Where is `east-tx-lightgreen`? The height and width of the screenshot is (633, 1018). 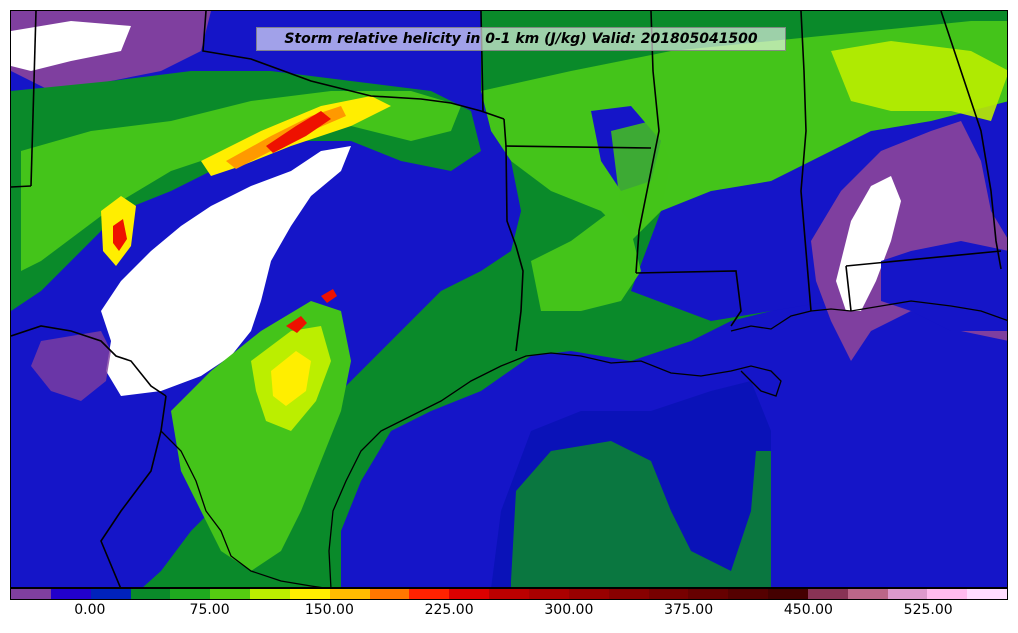
east-tx-lightgreen is located at coordinates (586, 261).